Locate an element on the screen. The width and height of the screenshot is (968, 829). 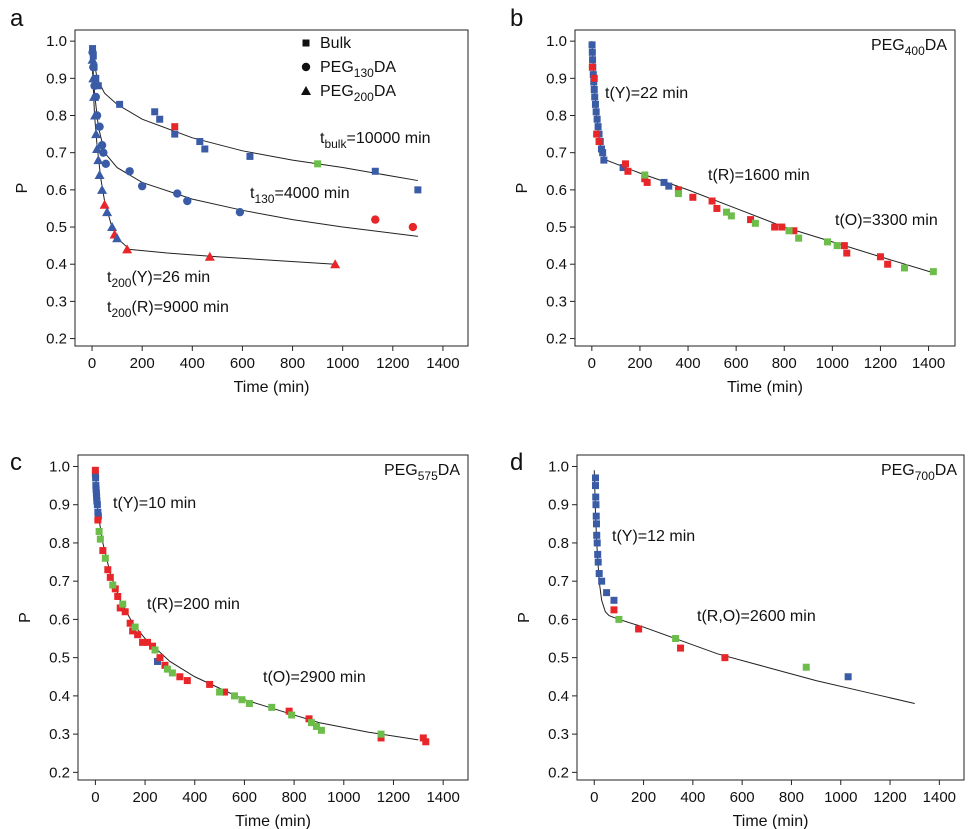
text-part: t(R)=200 min is located at coordinates (193, 604).